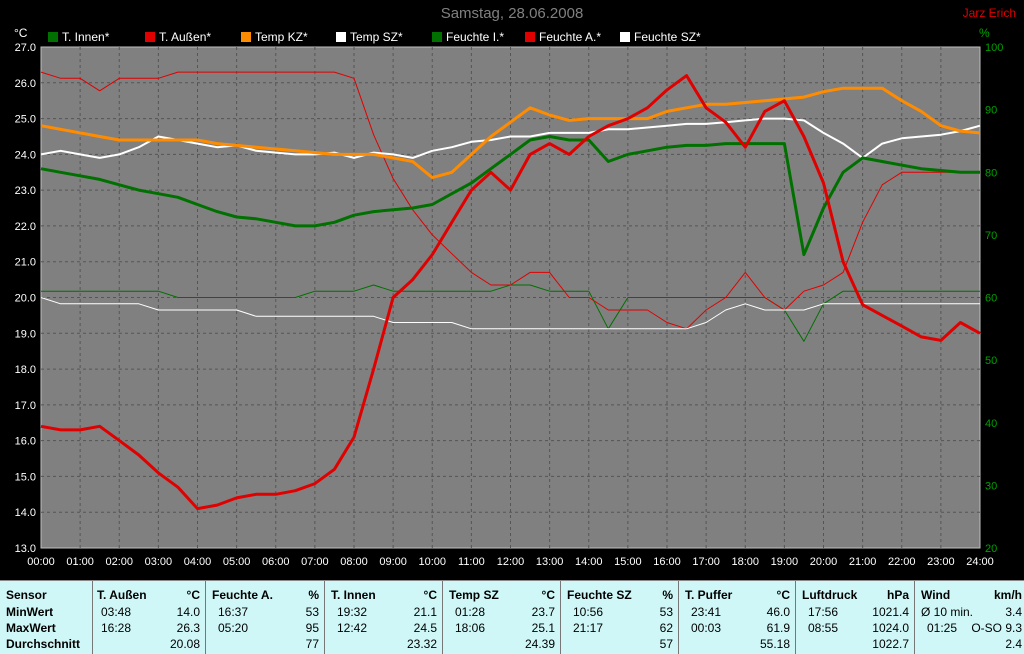 The height and width of the screenshot is (654, 1024). Describe the element at coordinates (778, 628) in the screenshot. I see `stats-value: 61.9` at that location.